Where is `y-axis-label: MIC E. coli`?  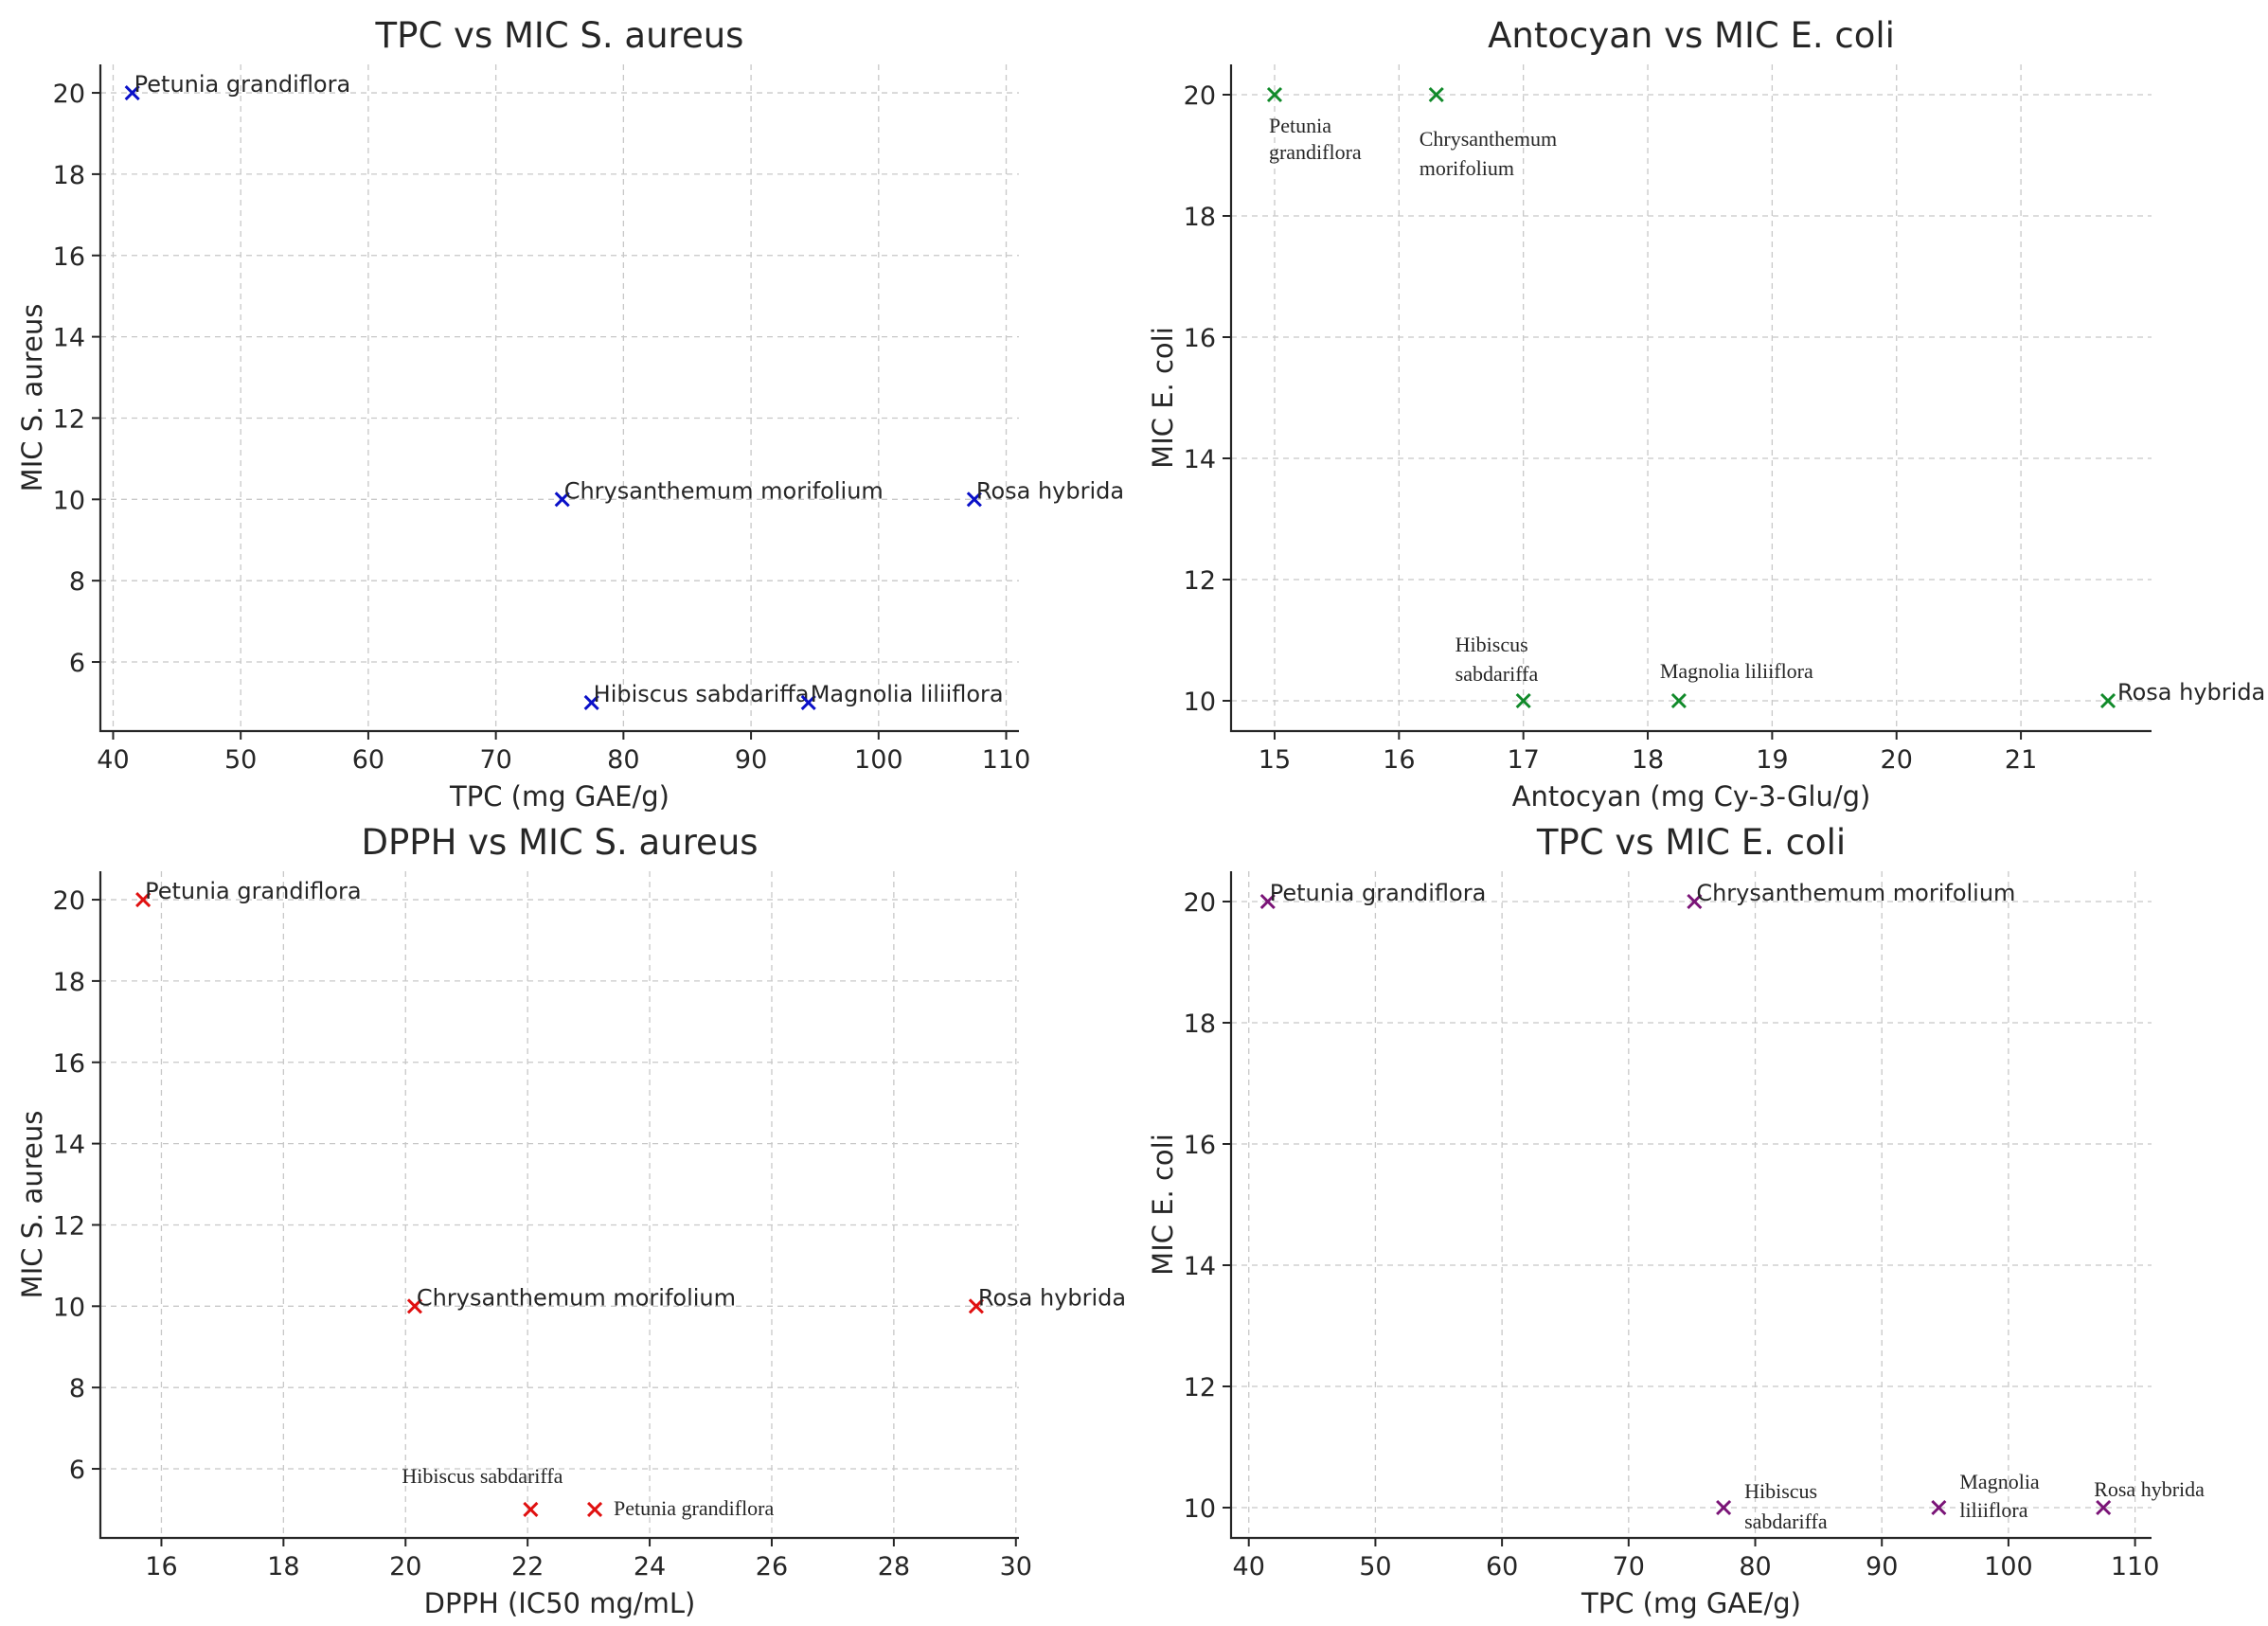
y-axis-label: MIC E. coli is located at coordinates (1163, 1205).